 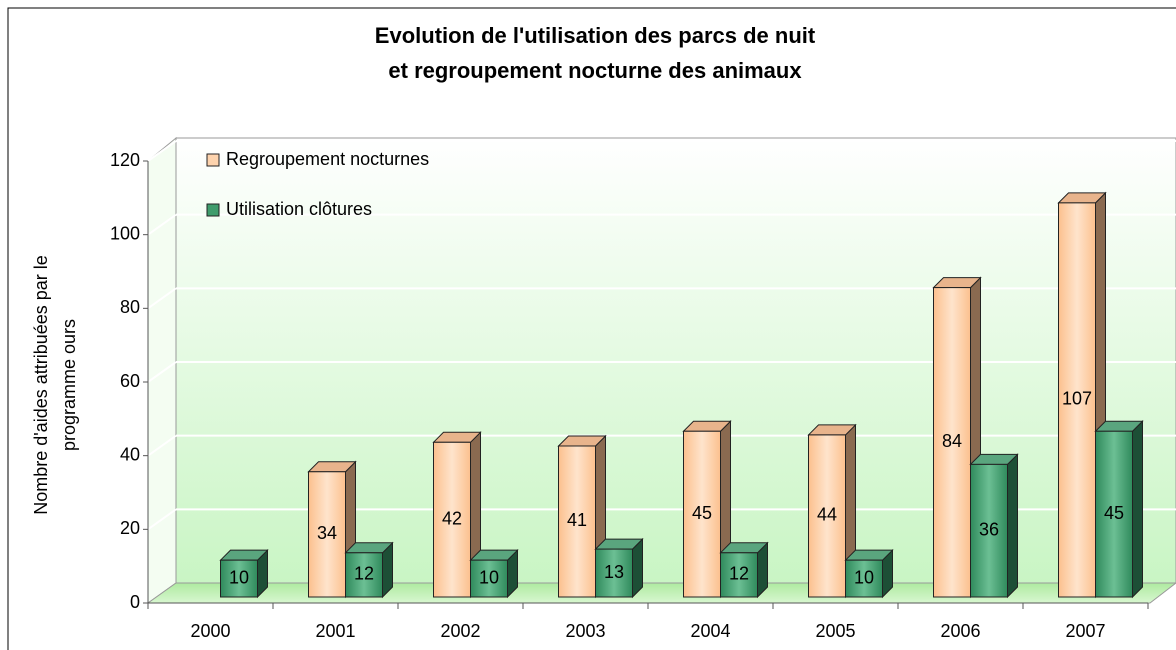 I want to click on y-axis-title-line: Nombre d'aides attribuées par le, so click(x=41, y=385).